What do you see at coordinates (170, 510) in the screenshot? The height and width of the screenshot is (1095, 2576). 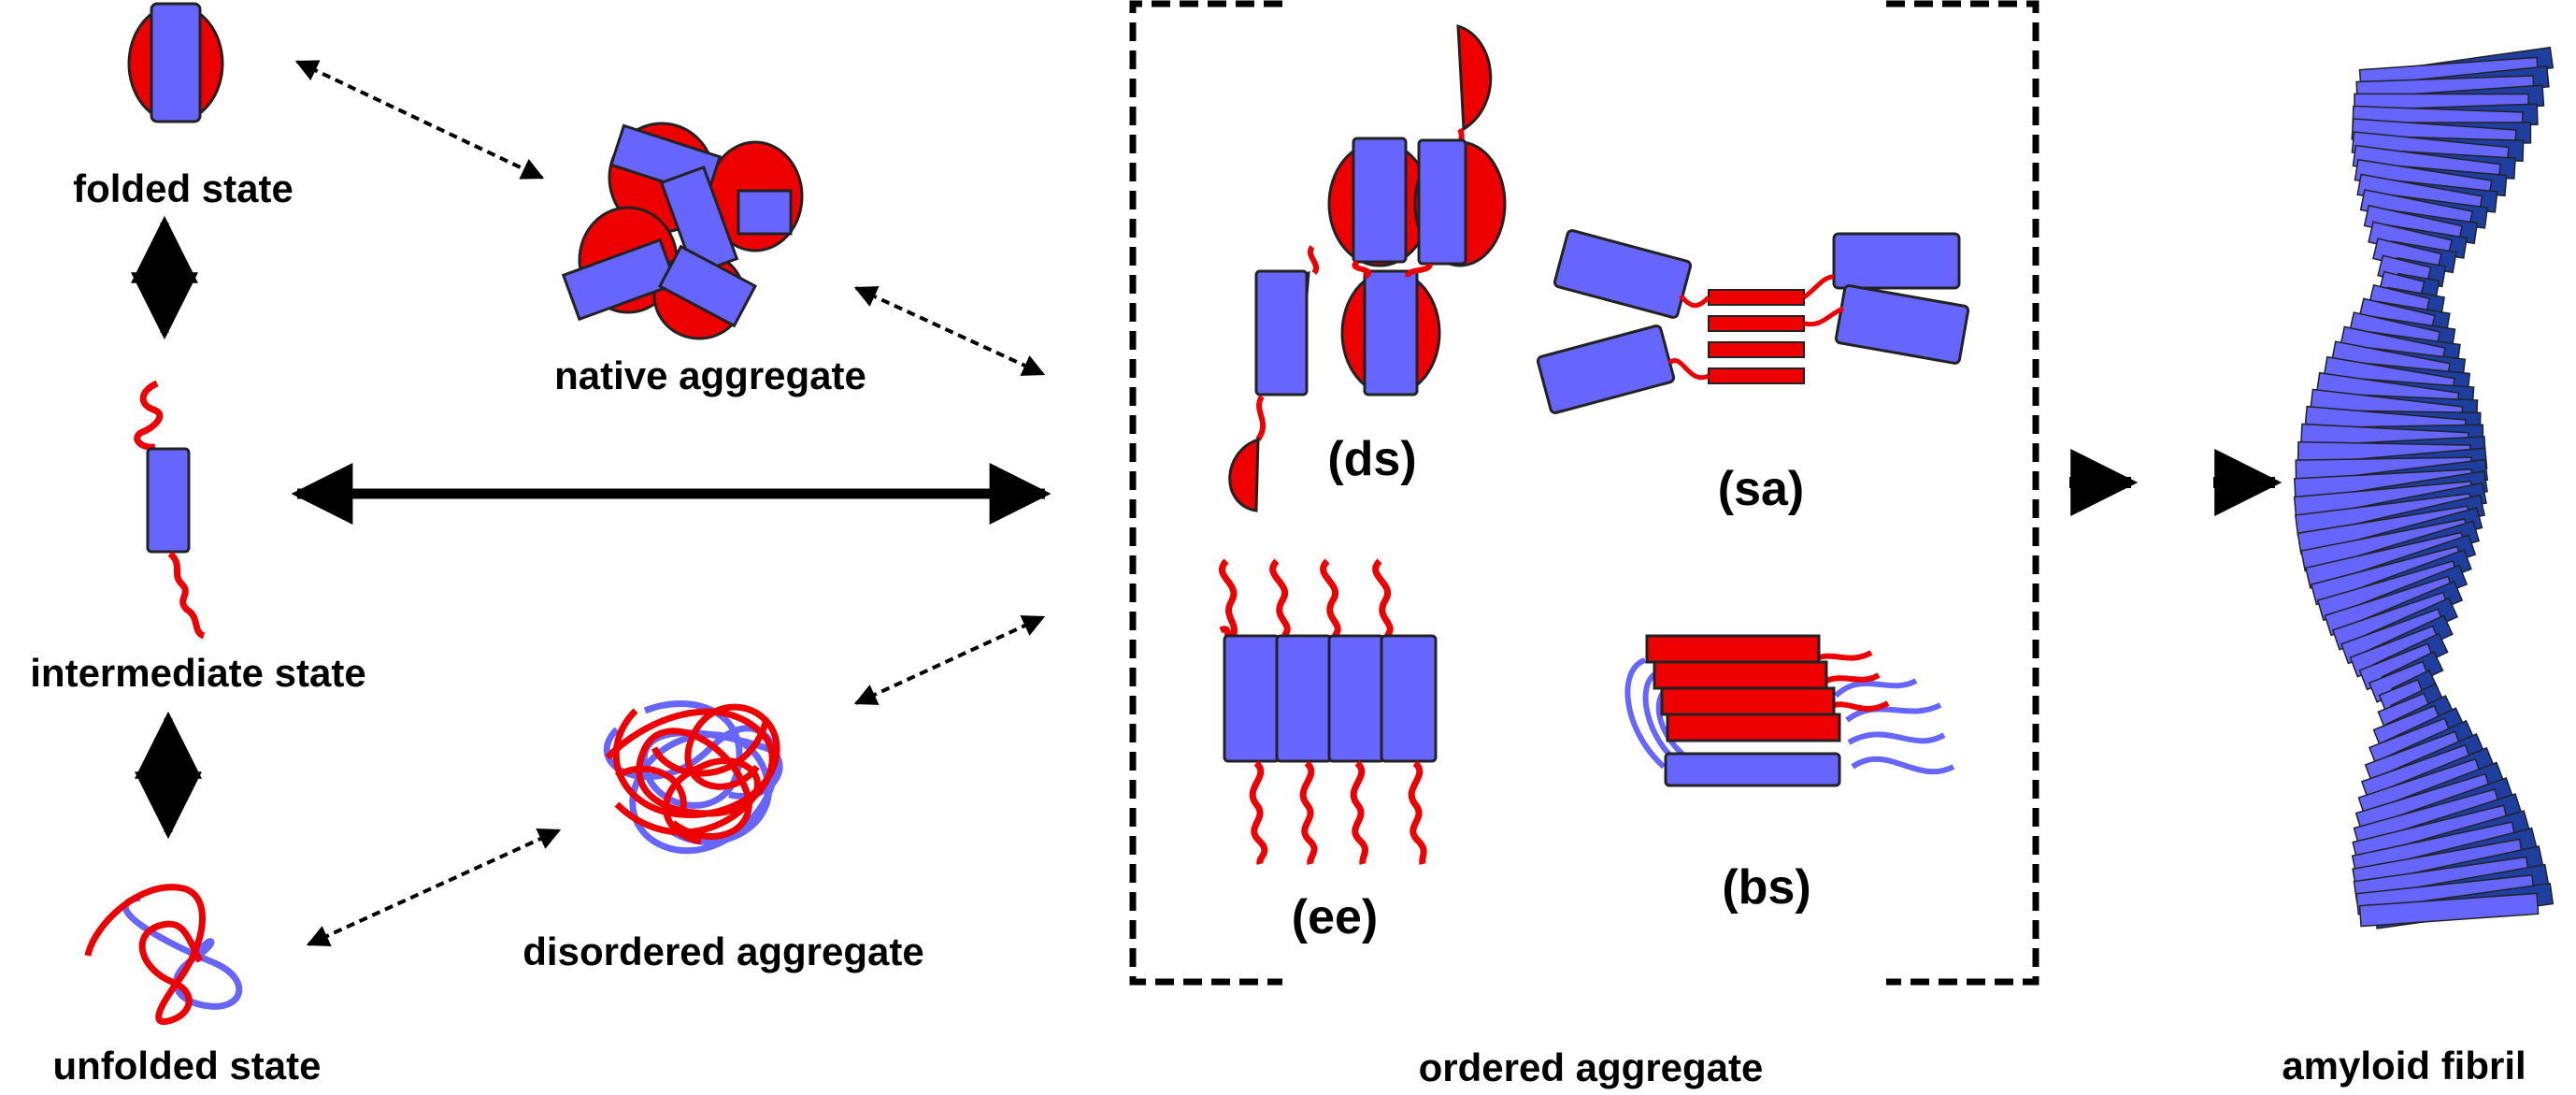 I see `intermediate-state-icon` at bounding box center [170, 510].